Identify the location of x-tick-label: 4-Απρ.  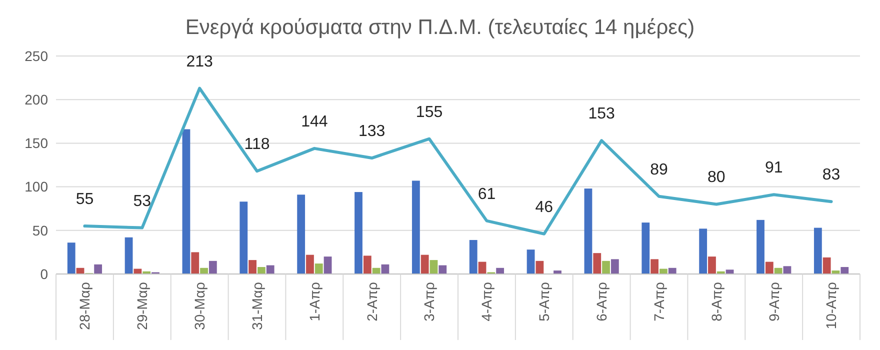
(486, 302).